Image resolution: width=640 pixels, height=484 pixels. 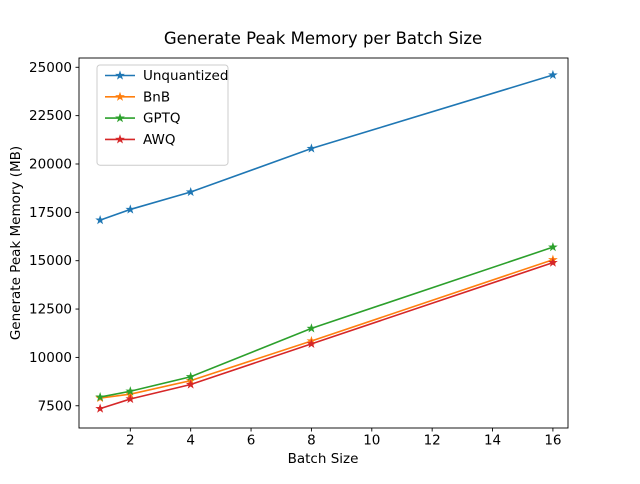 I want to click on y-tick-label: 25000, so click(x=50, y=68).